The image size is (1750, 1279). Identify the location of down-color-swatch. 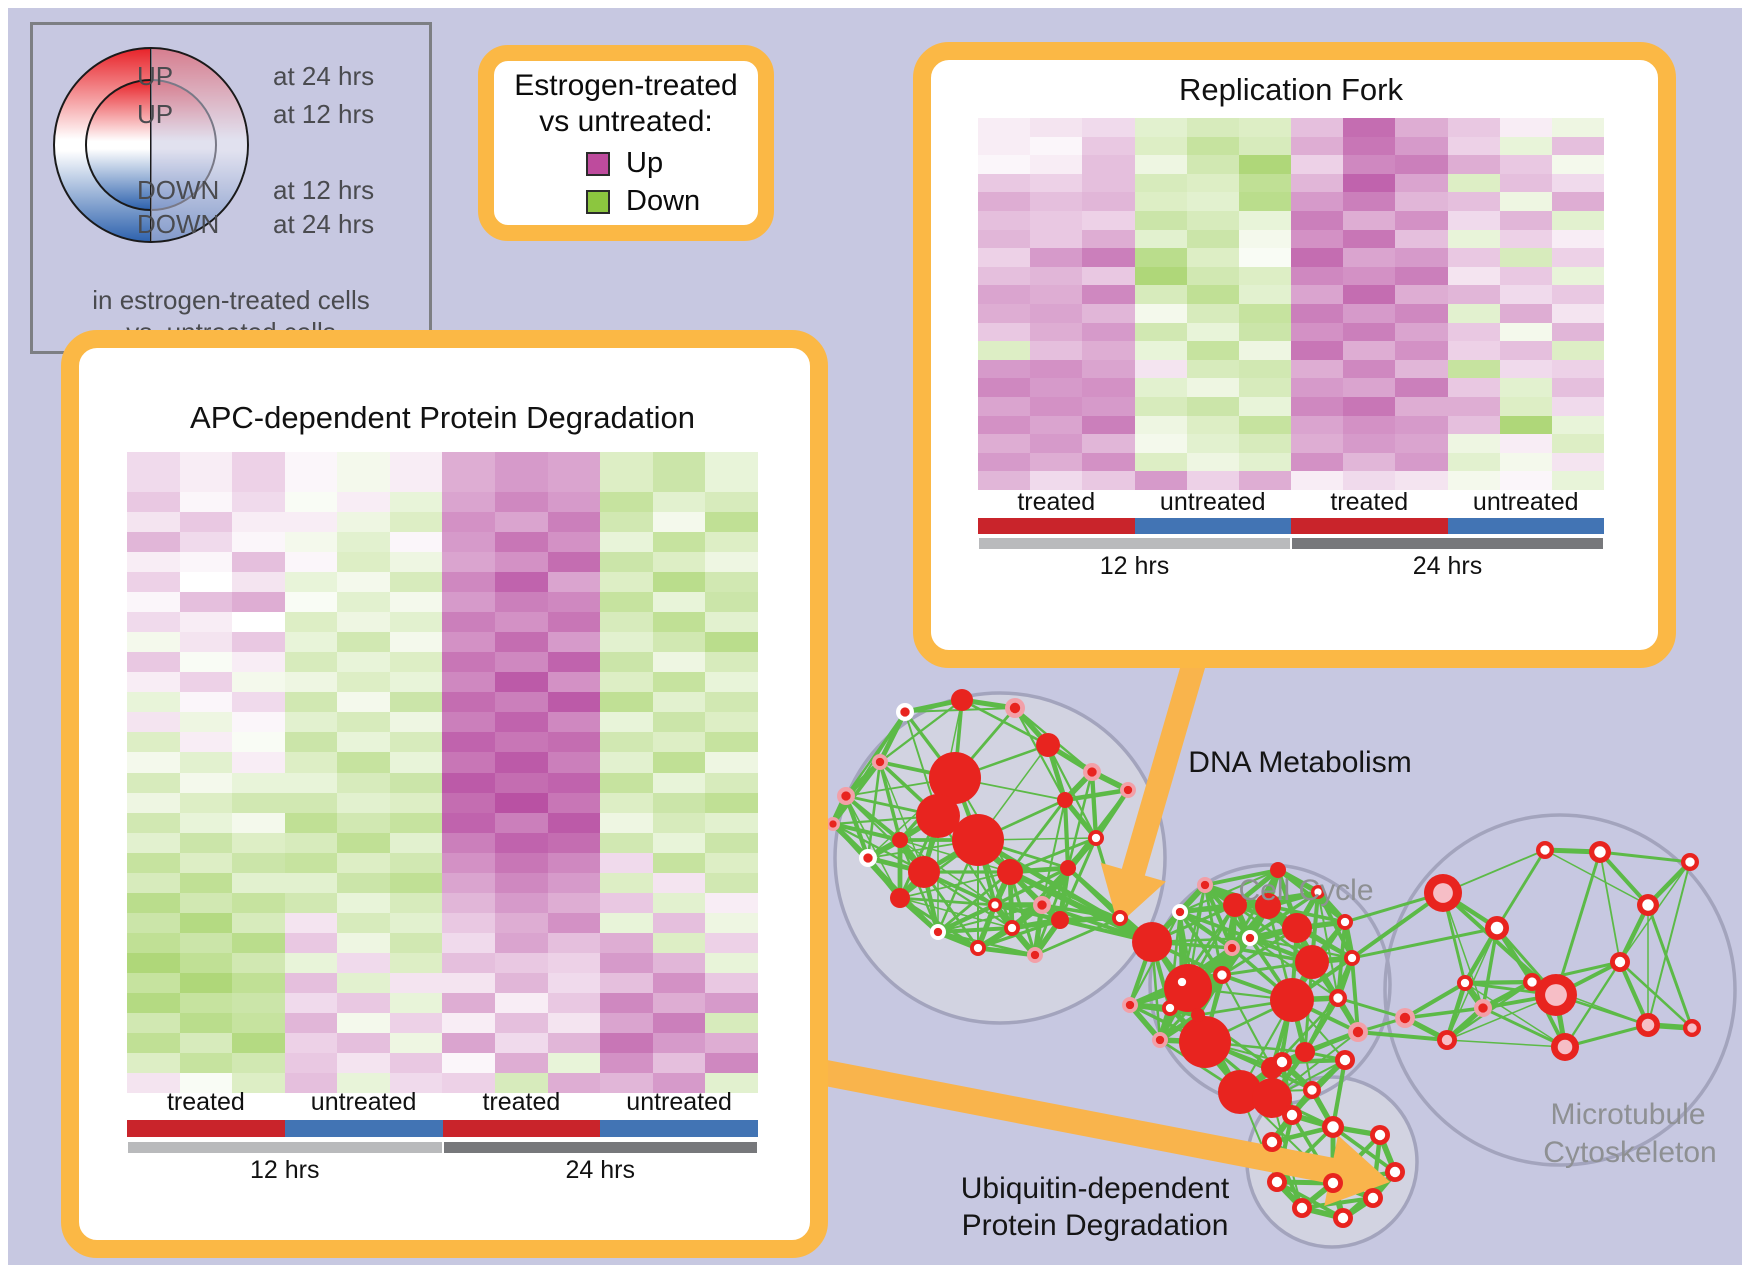
(598, 201).